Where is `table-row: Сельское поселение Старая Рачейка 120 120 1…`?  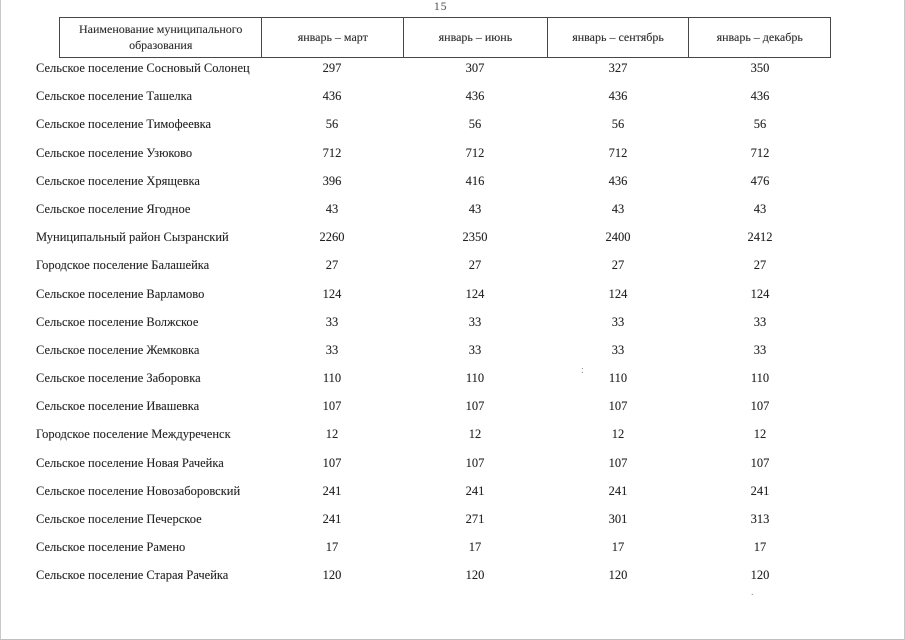
table-row: Сельское поселение Старая Рачейка 120 120 1… is located at coordinates (452, 575).